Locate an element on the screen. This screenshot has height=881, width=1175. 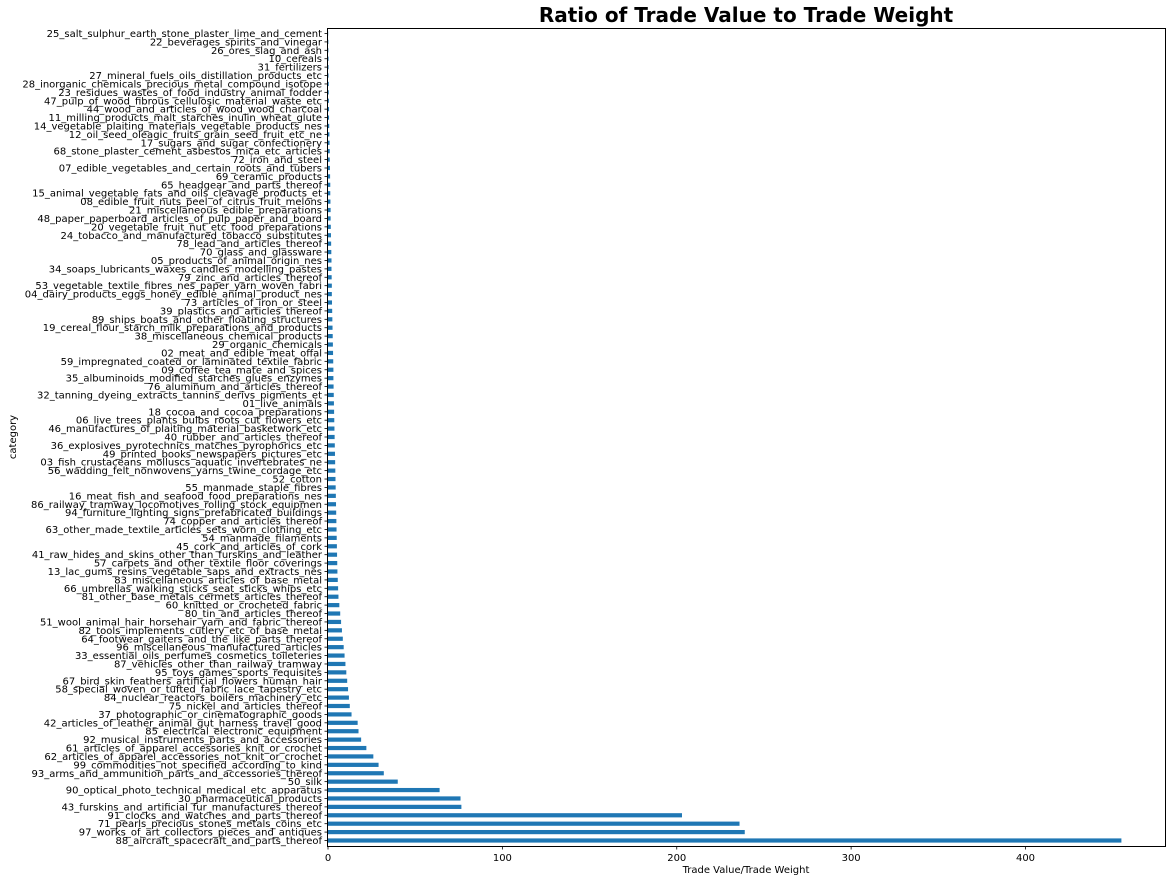
category-label: 29_organic_chemicals is located at coordinates (267, 345).